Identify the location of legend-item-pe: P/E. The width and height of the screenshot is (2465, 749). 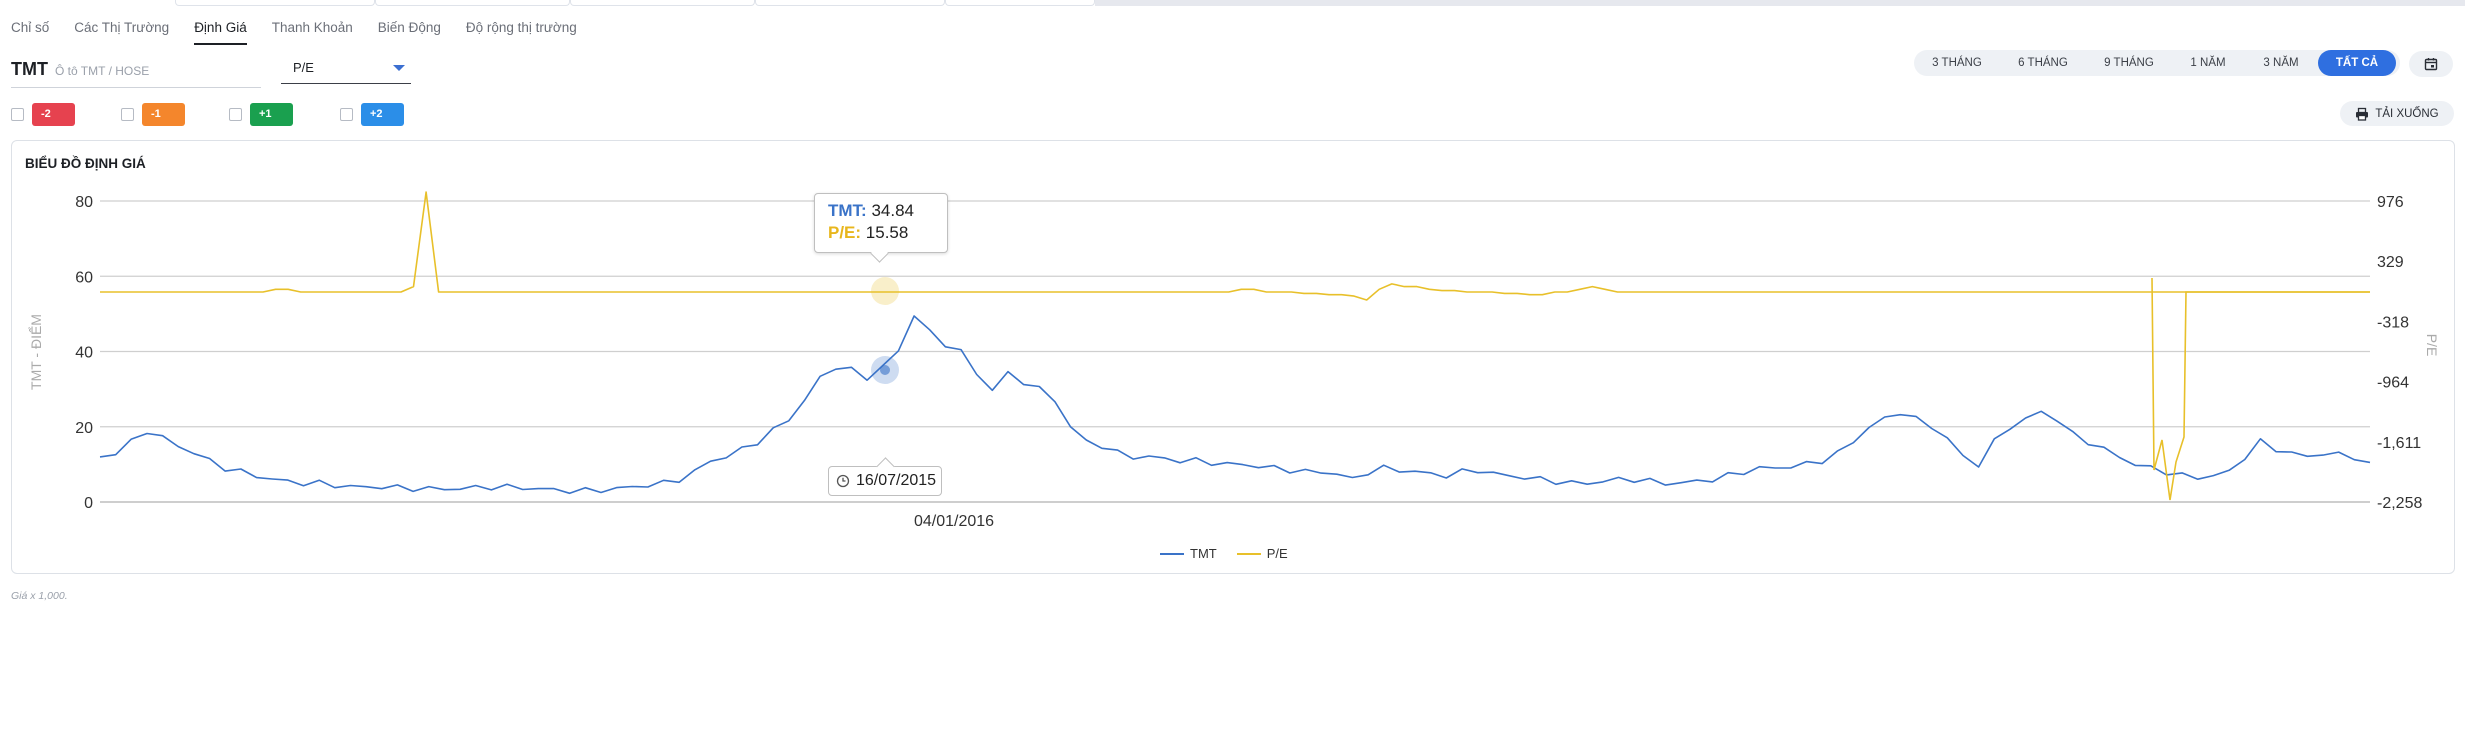
(1262, 553).